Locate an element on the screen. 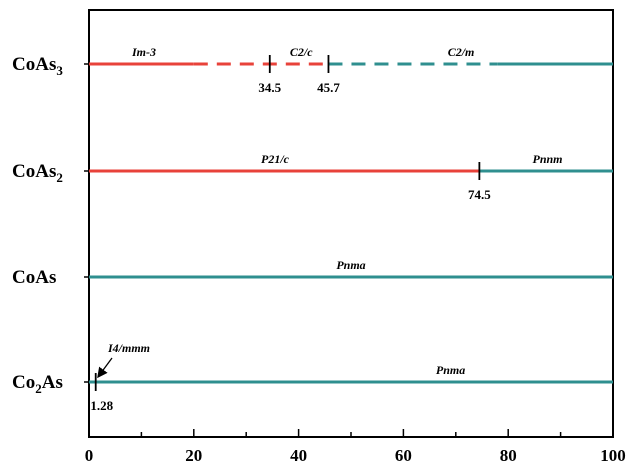 The image size is (633, 469). compound-row: CoAs3 Im-3 C2/c C2/m 34.5 45.7 is located at coordinates (312, 70).